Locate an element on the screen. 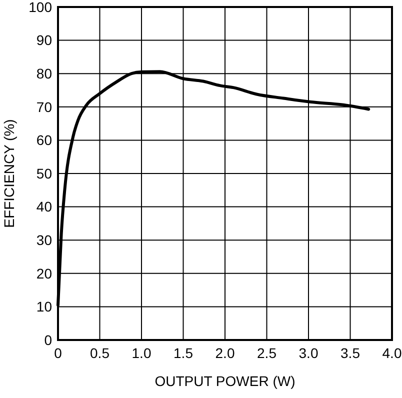 The width and height of the screenshot is (402, 398). y-tick-label: 80 is located at coordinates (44, 74).